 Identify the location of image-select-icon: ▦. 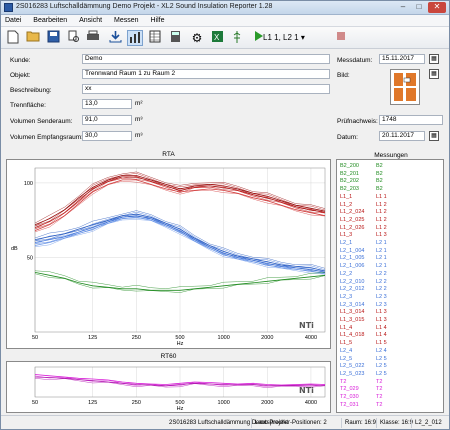
(434, 74).